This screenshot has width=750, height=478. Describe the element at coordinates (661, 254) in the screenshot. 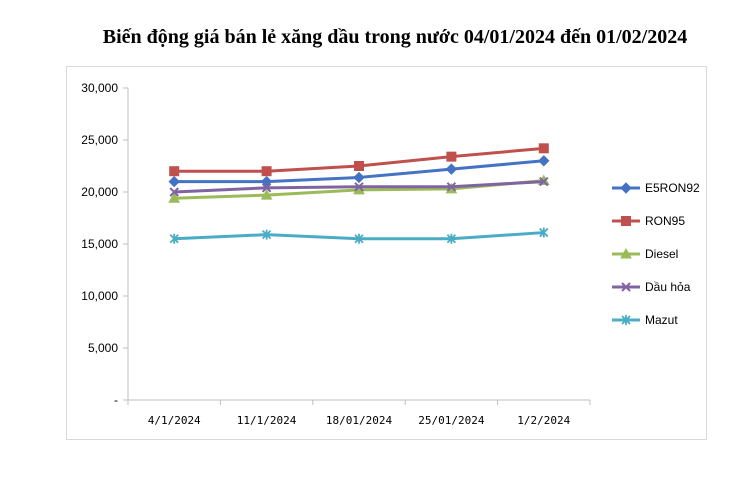

I see `legend-entry: Diesel` at that location.